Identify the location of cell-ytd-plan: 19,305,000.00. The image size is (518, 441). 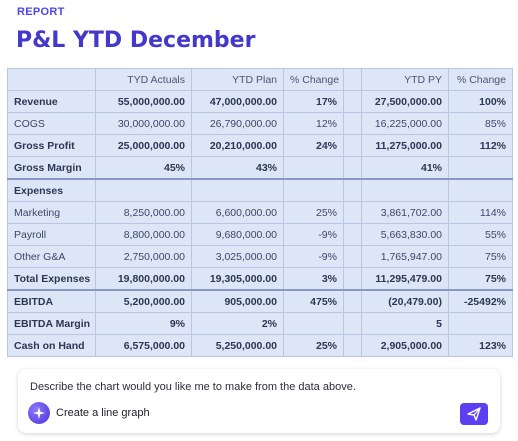
(237, 279).